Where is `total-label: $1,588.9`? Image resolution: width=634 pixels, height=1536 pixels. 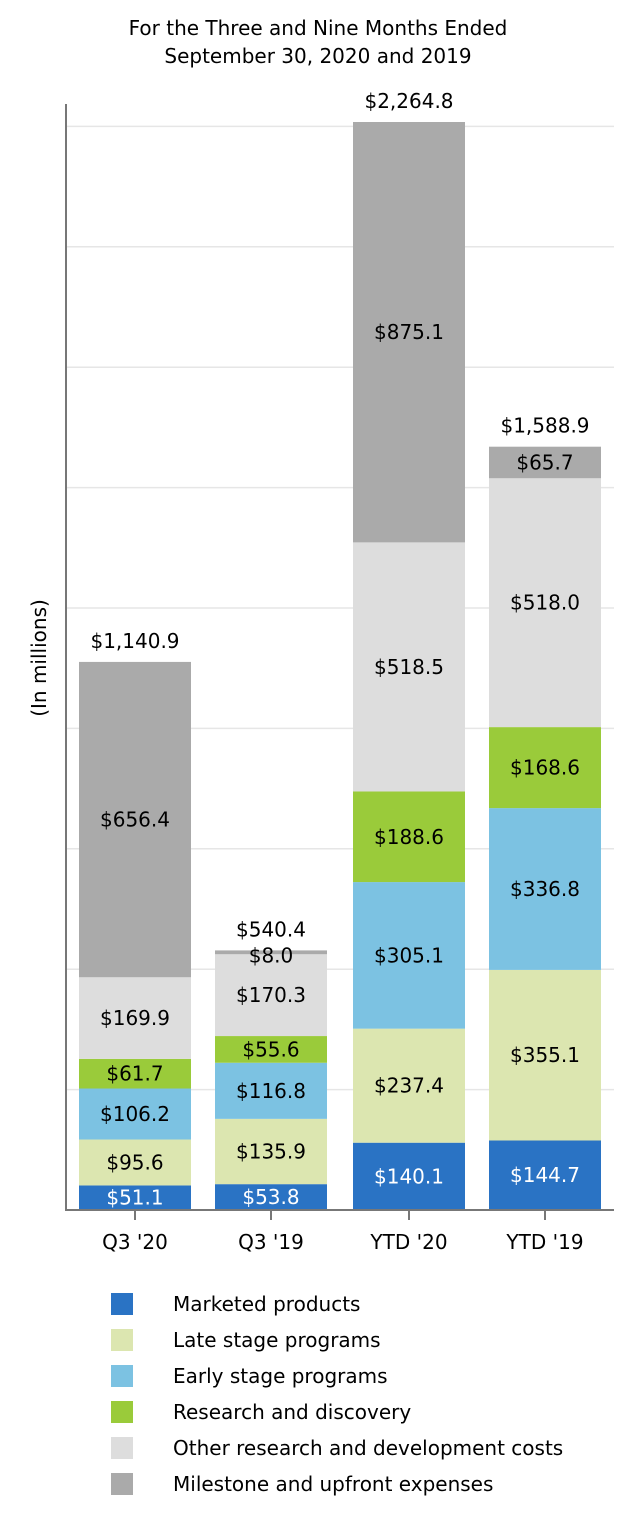
total-label: $1,588.9 is located at coordinates (544, 426).